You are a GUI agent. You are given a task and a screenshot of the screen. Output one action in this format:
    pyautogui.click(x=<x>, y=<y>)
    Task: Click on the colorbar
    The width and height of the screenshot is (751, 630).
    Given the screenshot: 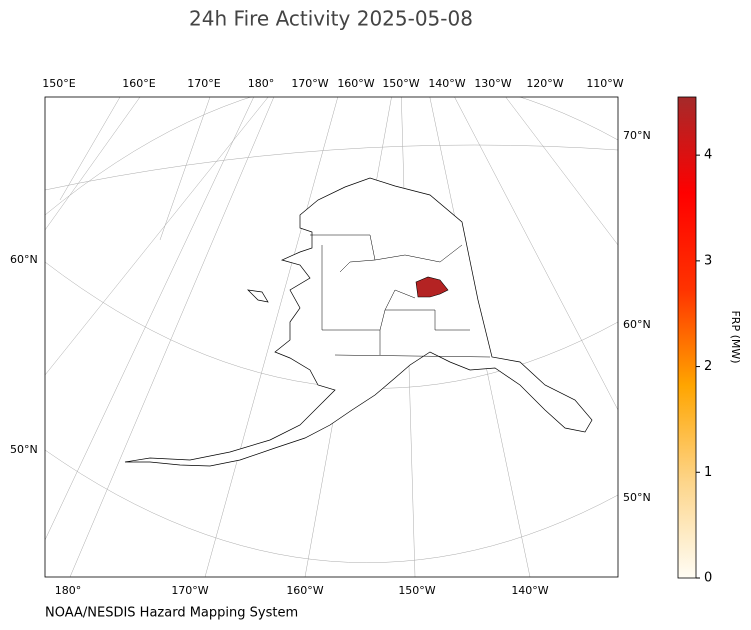 What is the action you would take?
    pyautogui.click(x=687, y=337)
    